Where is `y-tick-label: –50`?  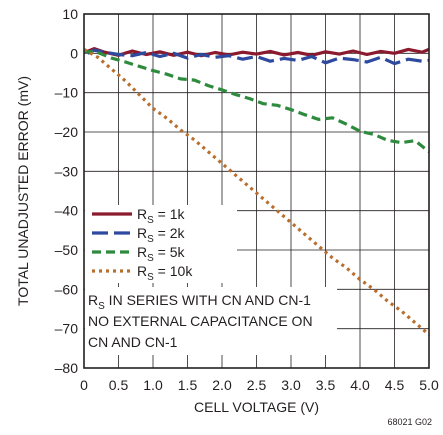
y-tick-label: –50 is located at coordinates (67, 250).